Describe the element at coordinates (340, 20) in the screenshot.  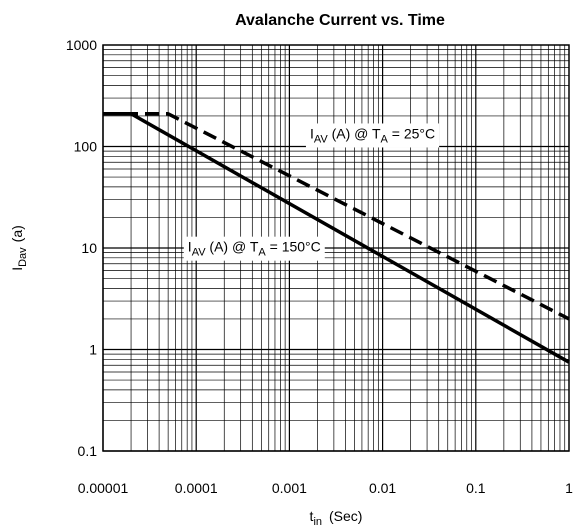
I see `chart-title: Avalanche Current vs. Time` at that location.